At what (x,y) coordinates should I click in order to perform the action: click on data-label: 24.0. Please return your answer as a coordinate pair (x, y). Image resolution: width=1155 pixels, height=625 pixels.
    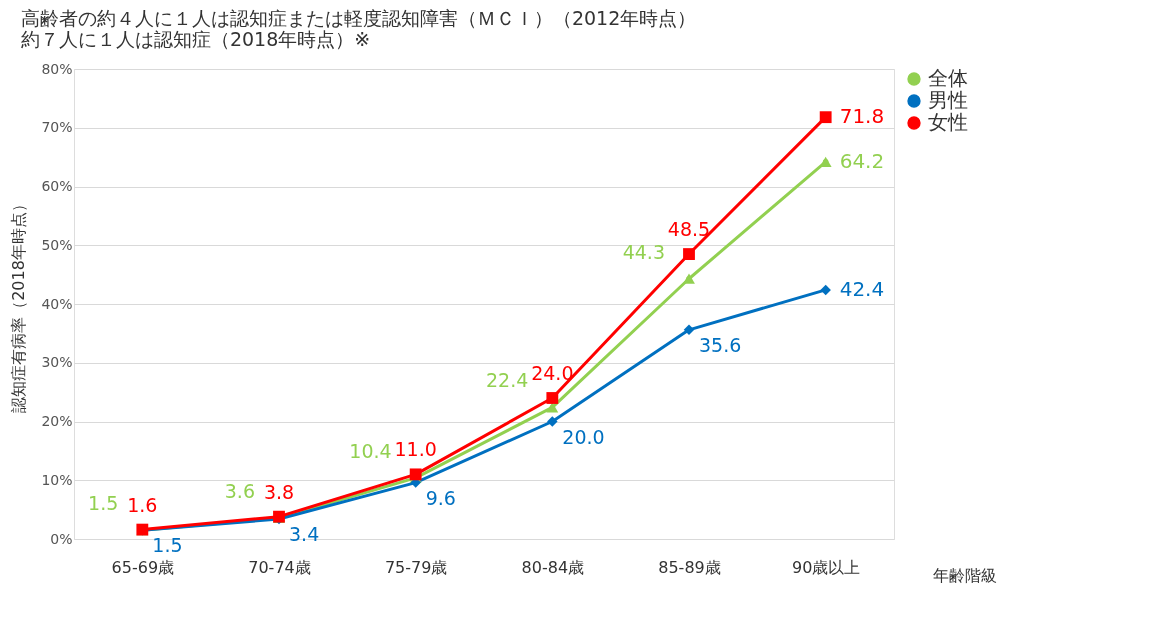
    Looking at the image, I should click on (552, 373).